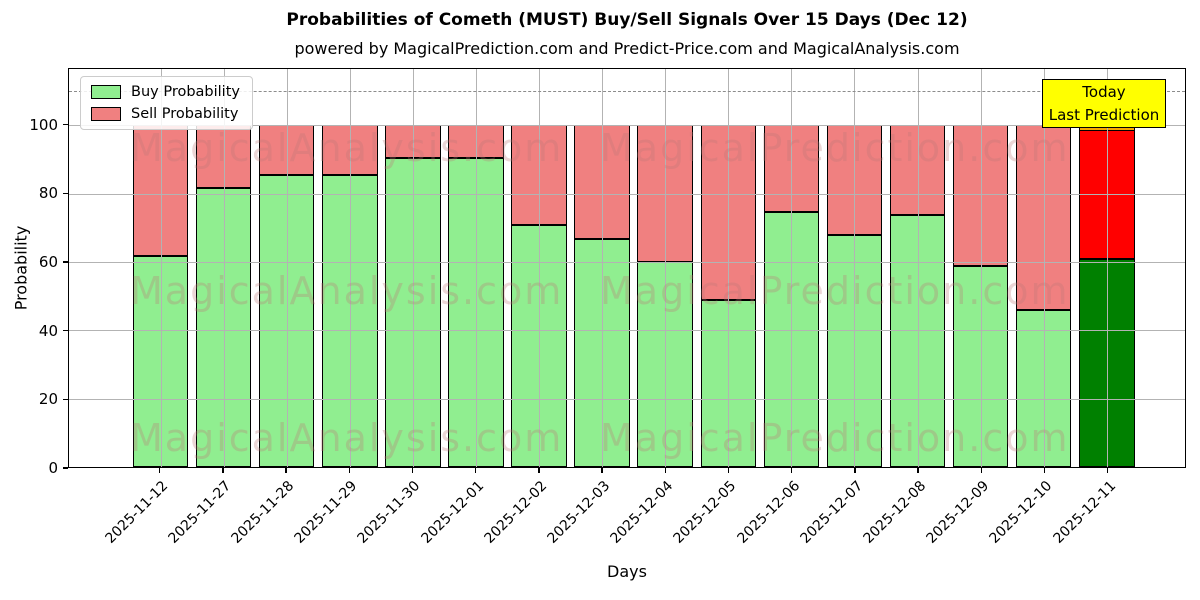  Describe the element at coordinates (185, 114) in the screenshot. I see `legend-label-sell: Sell Probability` at that location.